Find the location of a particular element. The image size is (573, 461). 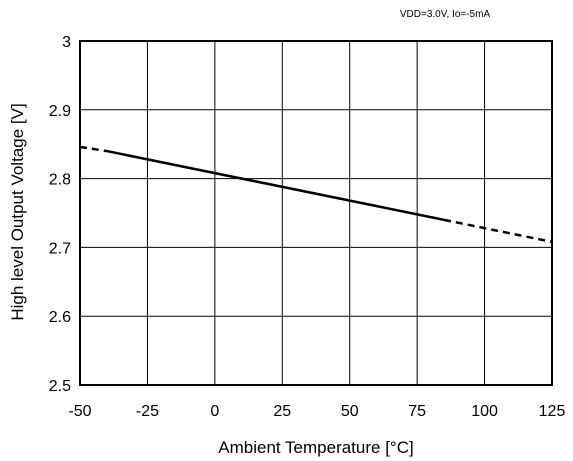

x-tick-label: 75 is located at coordinates (417, 411).